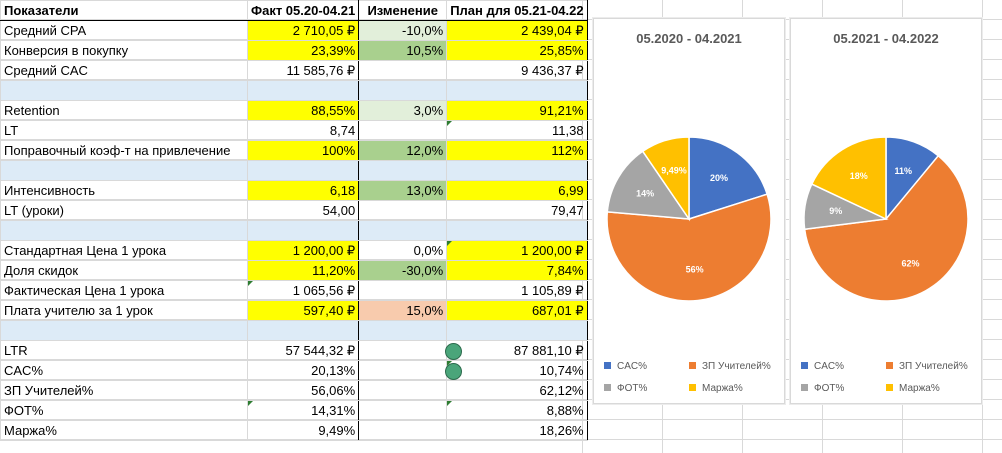 The height and width of the screenshot is (453, 1002). What do you see at coordinates (517, 390) in the screenshot?
I see `plan-value-cell: 62,12%` at bounding box center [517, 390].